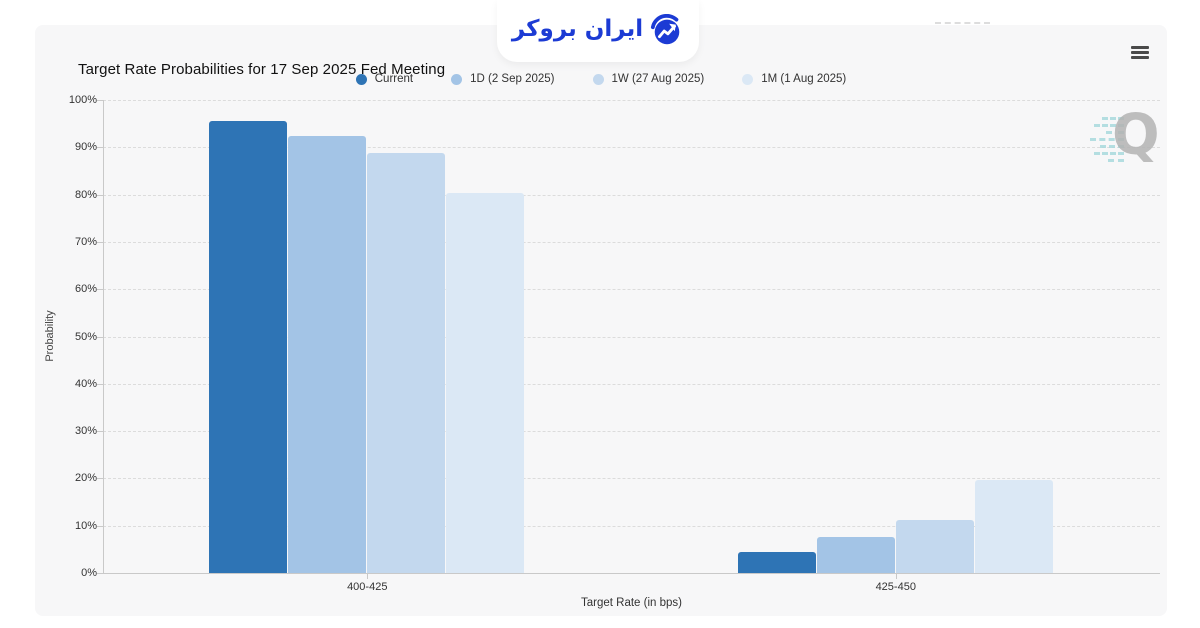 The height and width of the screenshot is (628, 1200). What do you see at coordinates (934, 546) in the screenshot?
I see `bar-425-450-1w` at bounding box center [934, 546].